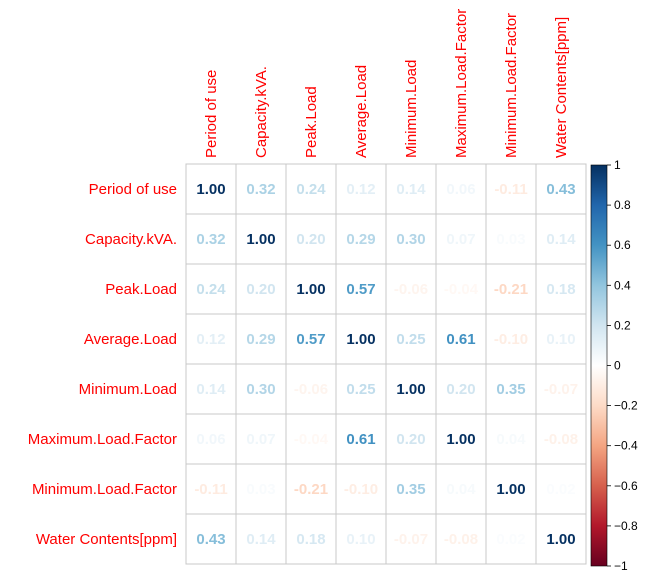 The height and width of the screenshot is (576, 645). I want to click on cell-value-2-3: 0.57, so click(360, 289).